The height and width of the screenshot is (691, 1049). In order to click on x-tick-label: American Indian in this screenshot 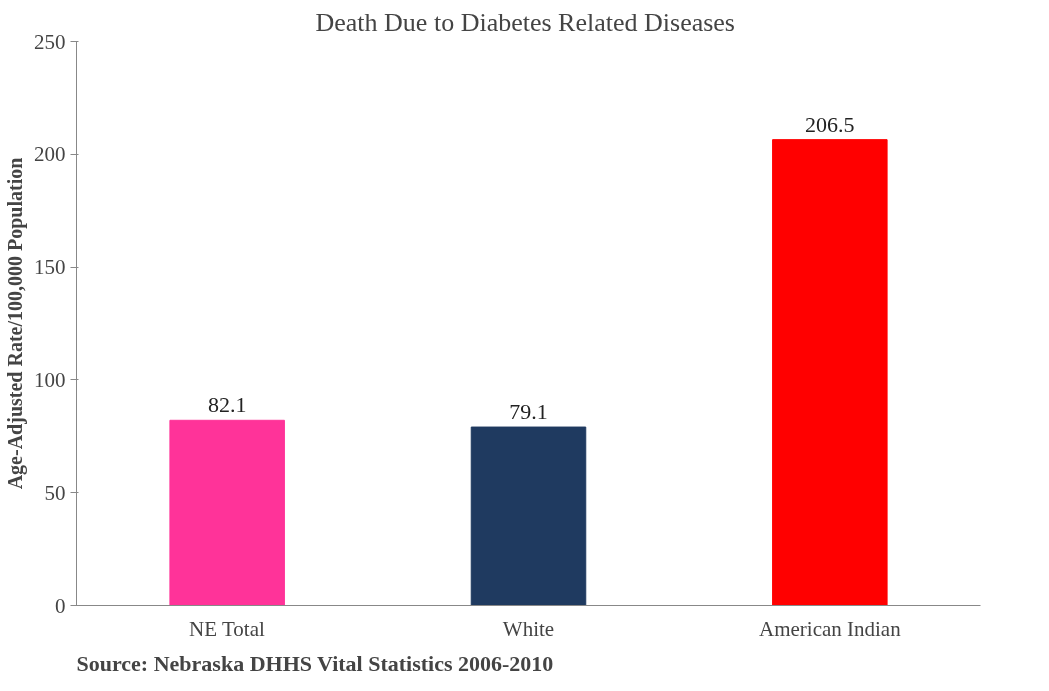, I will do `click(830, 628)`.